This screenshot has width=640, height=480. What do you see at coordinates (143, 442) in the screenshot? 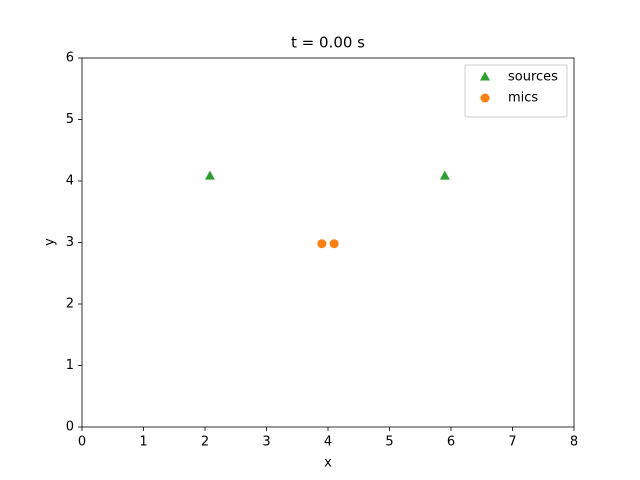
I see `x-tick-label: 1` at bounding box center [143, 442].